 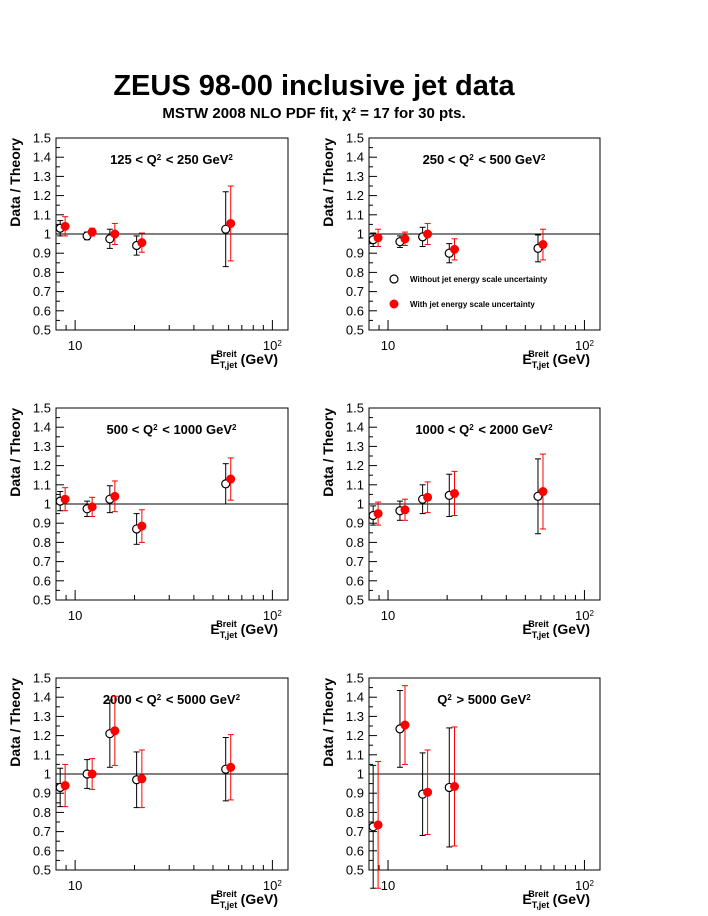 What do you see at coordinates (171, 429) in the screenshot?
I see `panel-title: 500 < Q2 < 1000 GeV2` at bounding box center [171, 429].